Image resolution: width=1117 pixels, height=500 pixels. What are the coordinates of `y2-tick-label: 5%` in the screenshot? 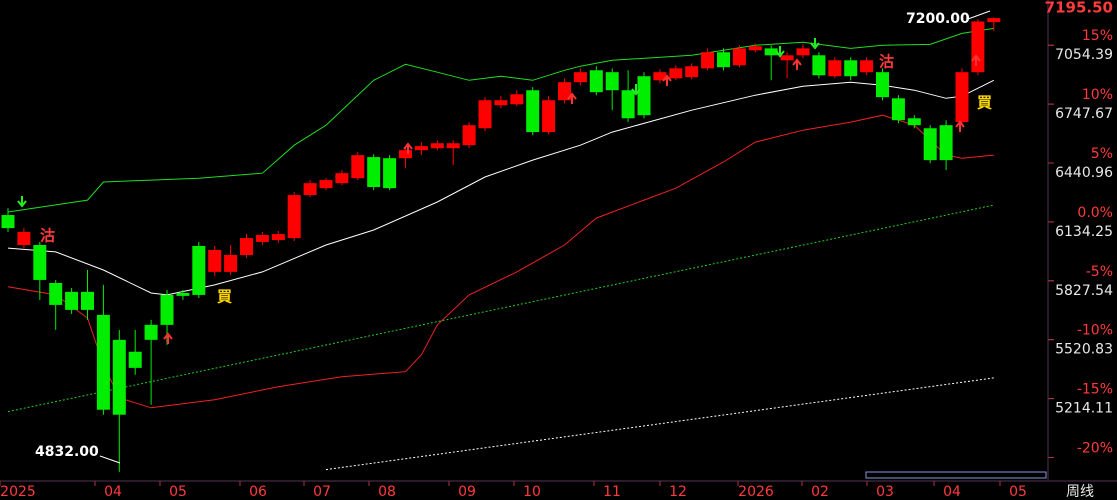 It's located at (1102, 154).